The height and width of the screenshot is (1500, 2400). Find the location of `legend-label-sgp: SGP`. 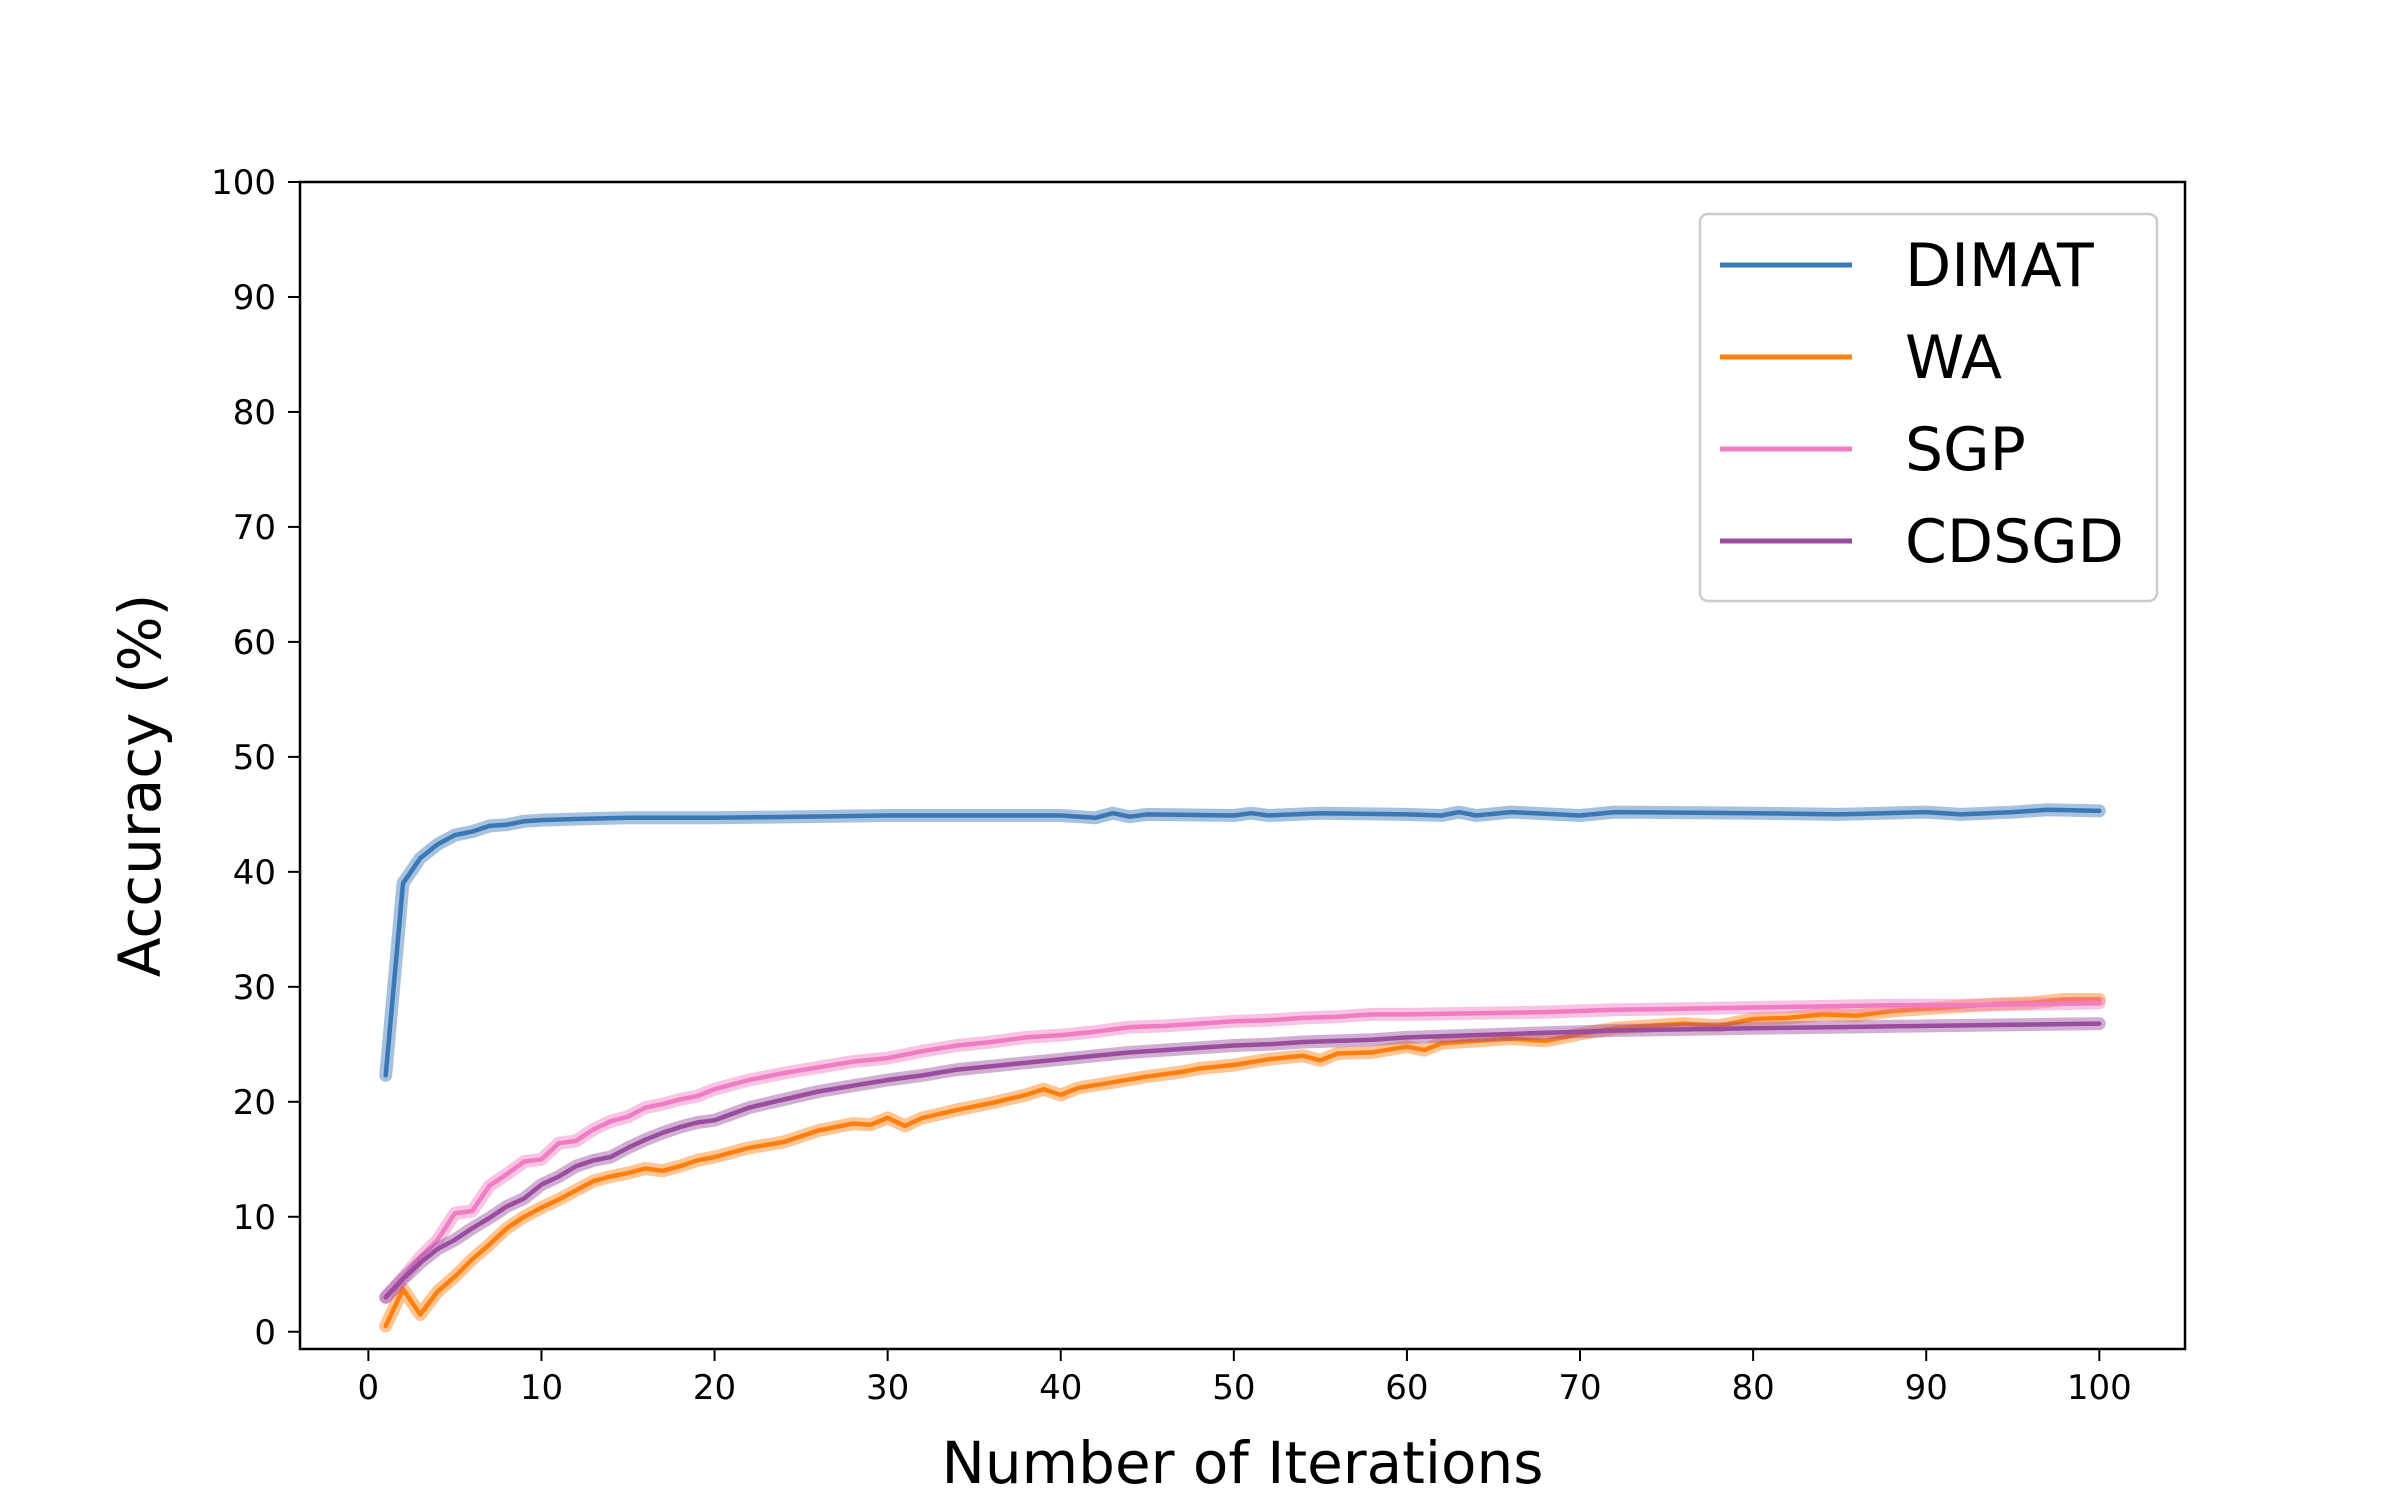

legend-label-sgp: SGP is located at coordinates (1965, 450).